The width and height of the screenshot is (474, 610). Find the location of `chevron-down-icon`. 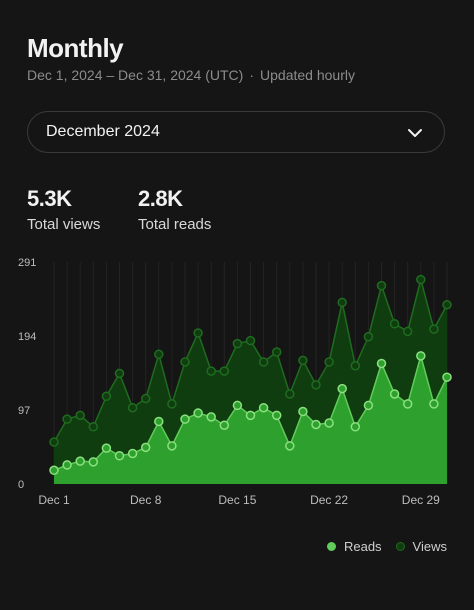

chevron-down-icon is located at coordinates (415, 133).